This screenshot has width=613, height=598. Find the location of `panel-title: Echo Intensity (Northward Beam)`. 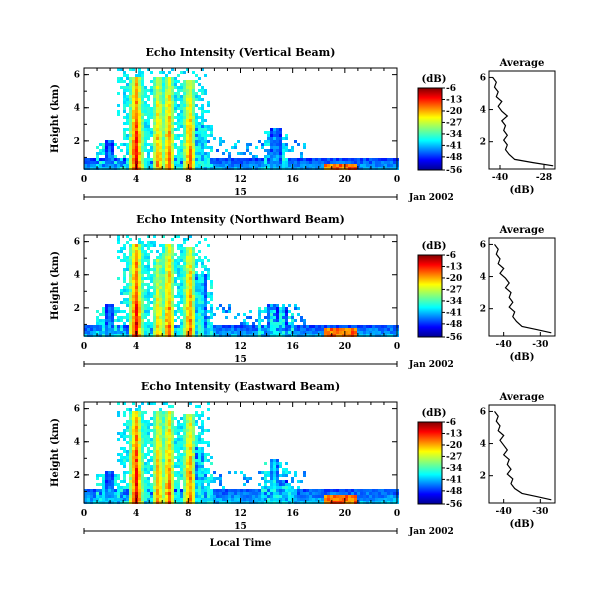

panel-title: Echo Intensity (Northward Beam) is located at coordinates (240, 219).